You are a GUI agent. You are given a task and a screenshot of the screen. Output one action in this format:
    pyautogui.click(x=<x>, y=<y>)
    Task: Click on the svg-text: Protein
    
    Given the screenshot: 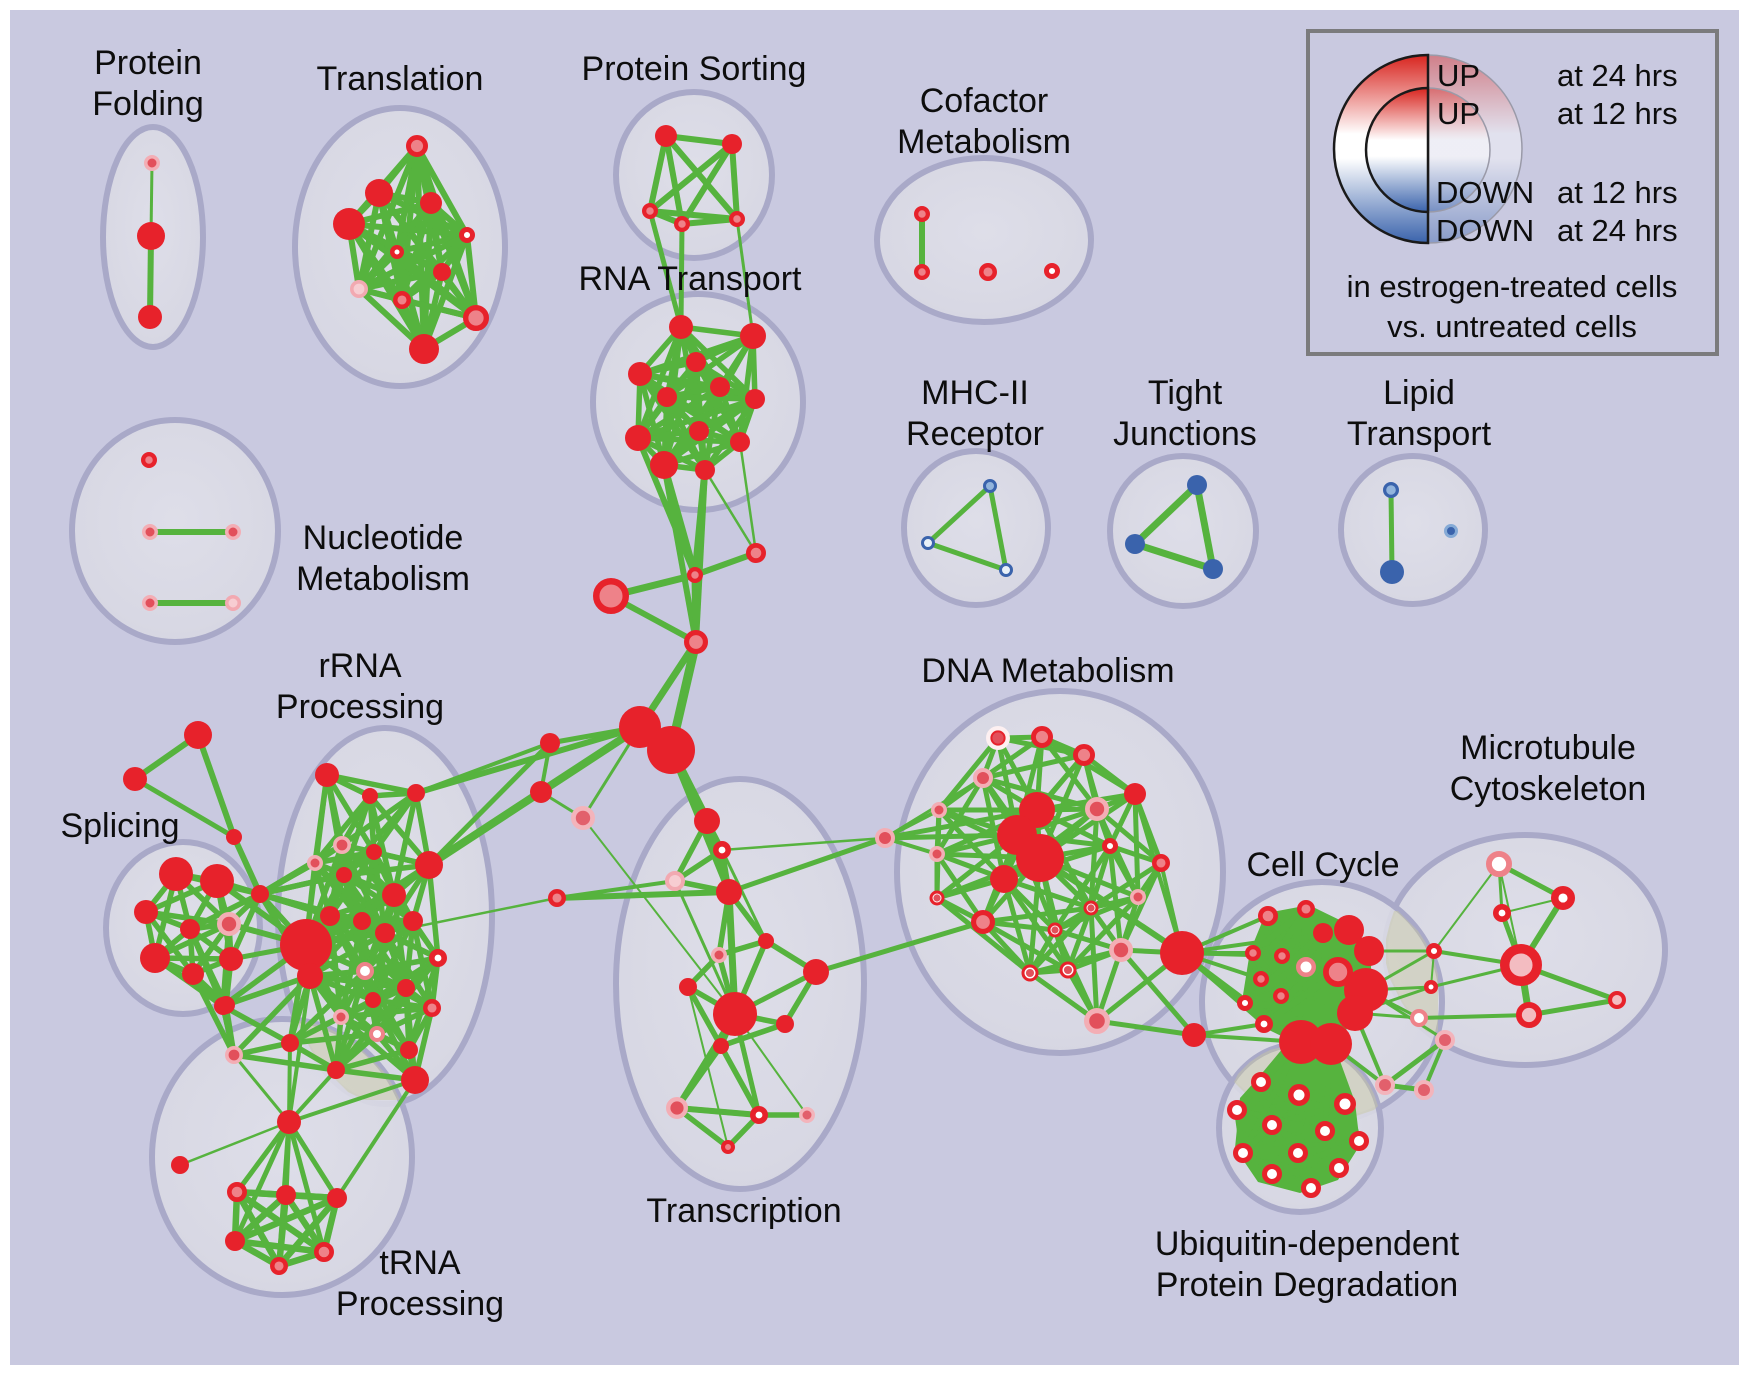 What is the action you would take?
    pyautogui.click(x=148, y=63)
    